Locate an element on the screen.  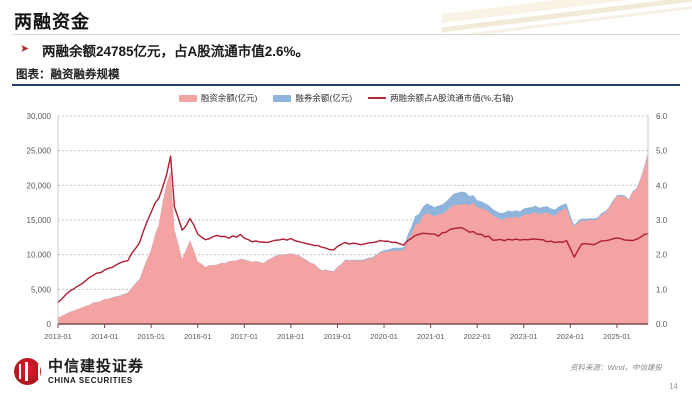
svg-text: 2019-01 is located at coordinates (338, 336).